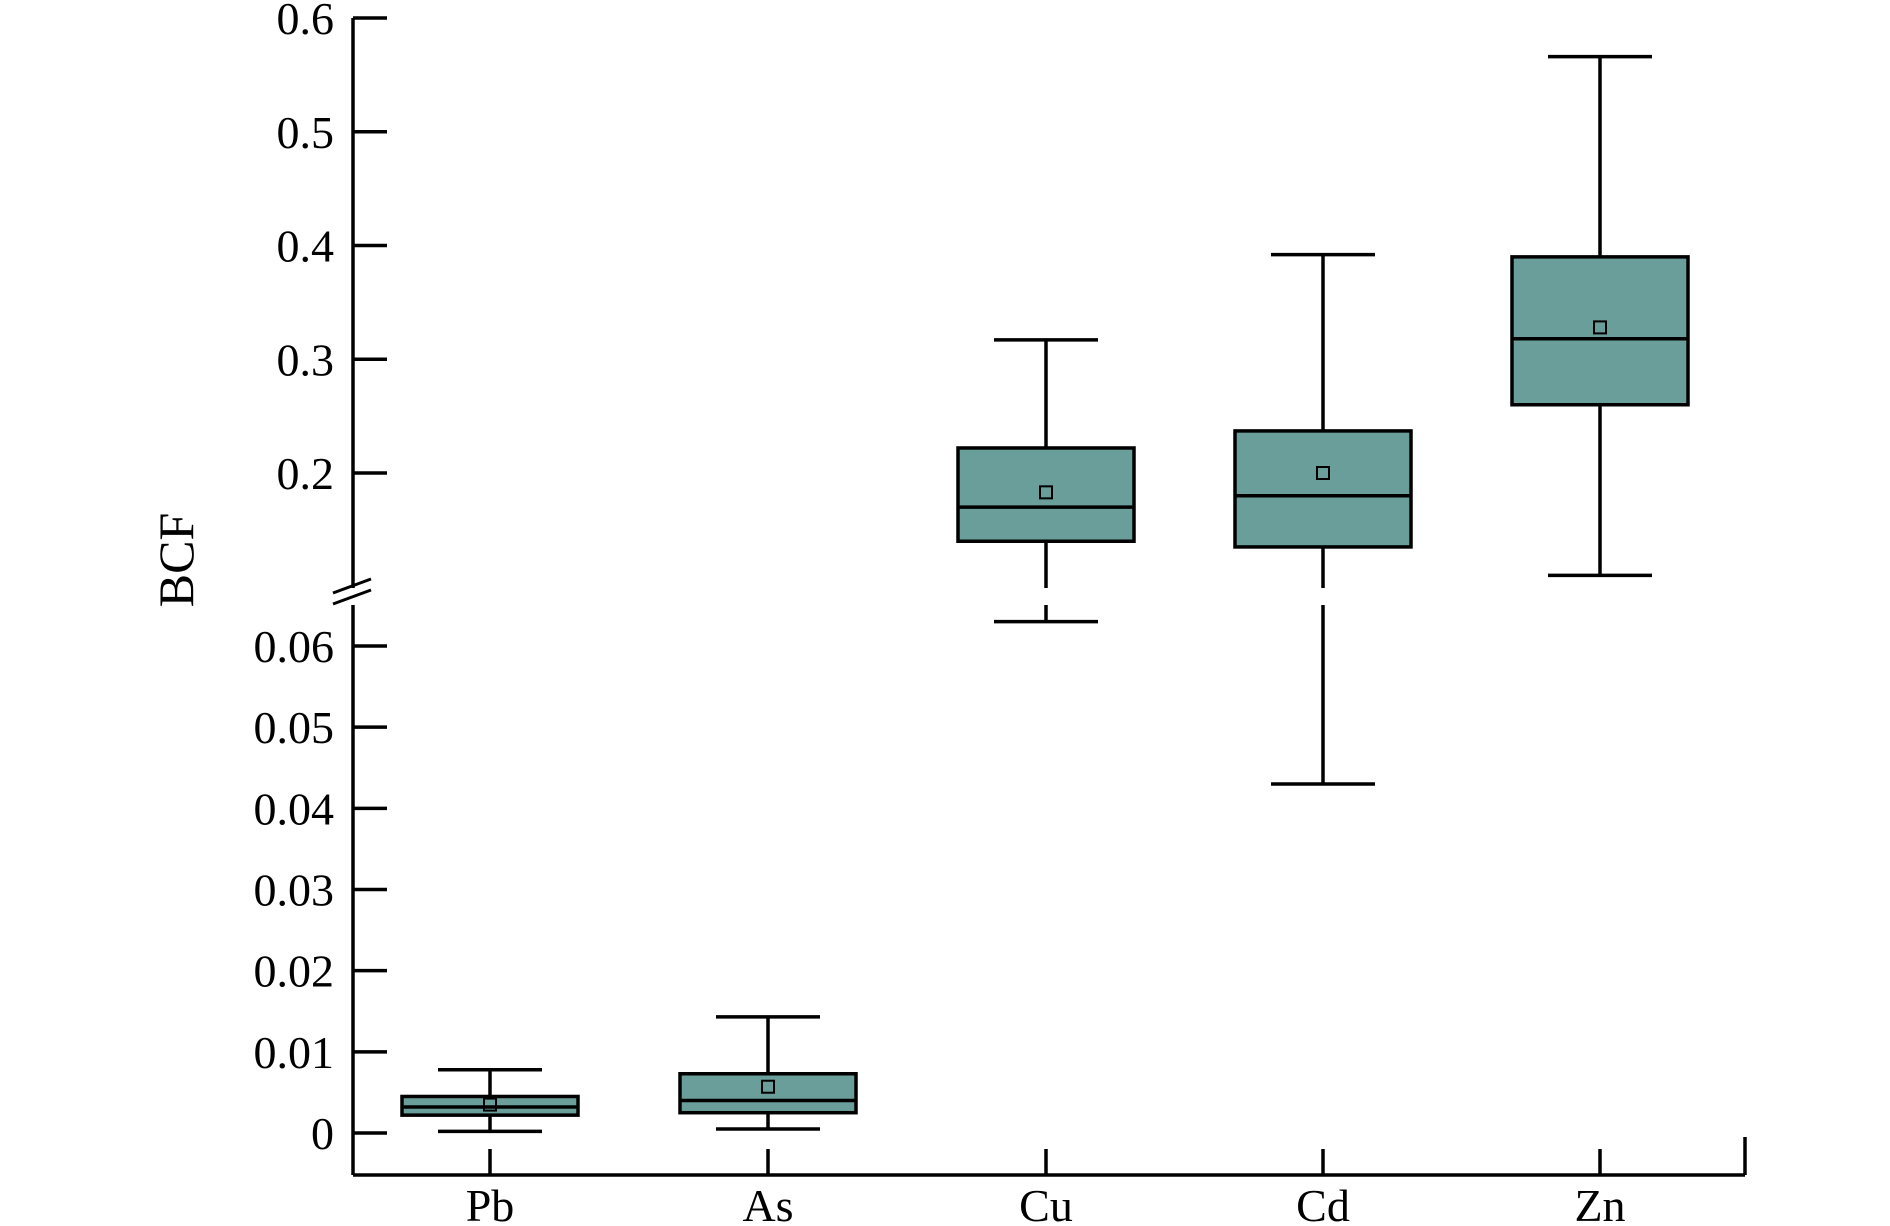 The height and width of the screenshot is (1226, 1890). What do you see at coordinates (306, 132) in the screenshot?
I see `y-tick-label: 0.5` at bounding box center [306, 132].